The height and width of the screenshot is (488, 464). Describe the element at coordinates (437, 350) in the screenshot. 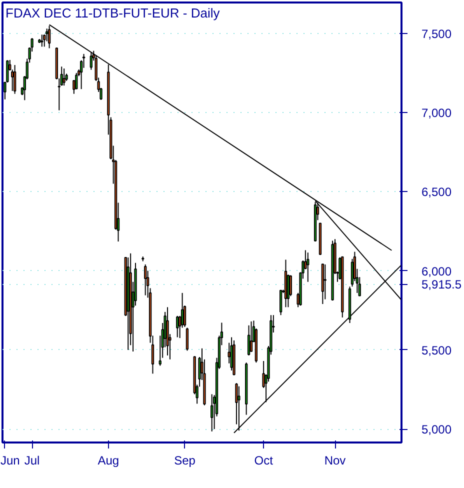

I see `y-tick-label: 5,500` at that location.